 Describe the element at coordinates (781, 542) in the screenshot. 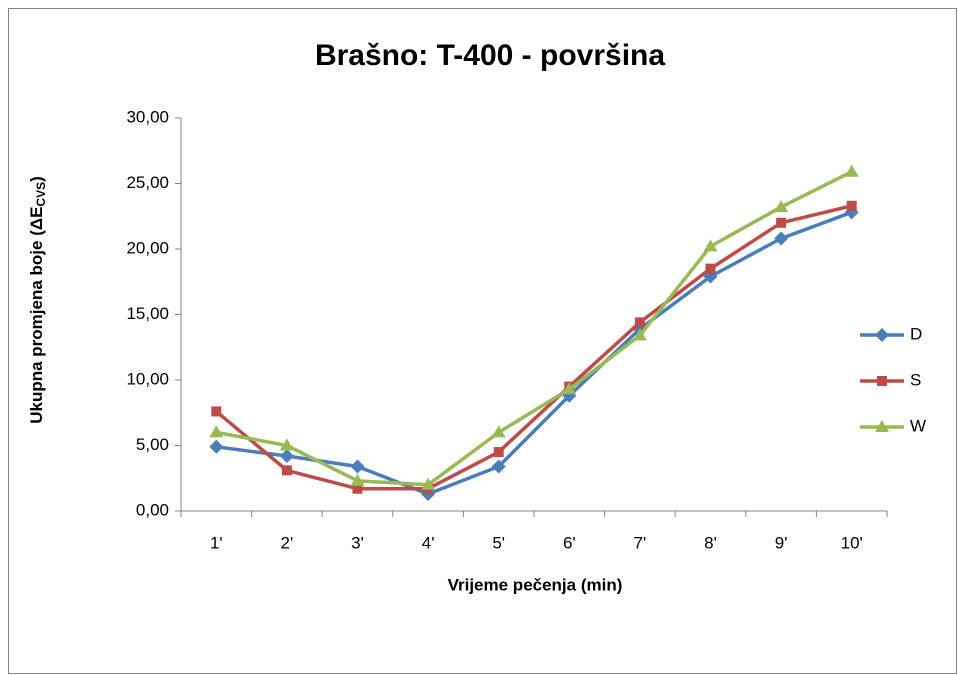

I see `x-tick-label: 9'` at that location.